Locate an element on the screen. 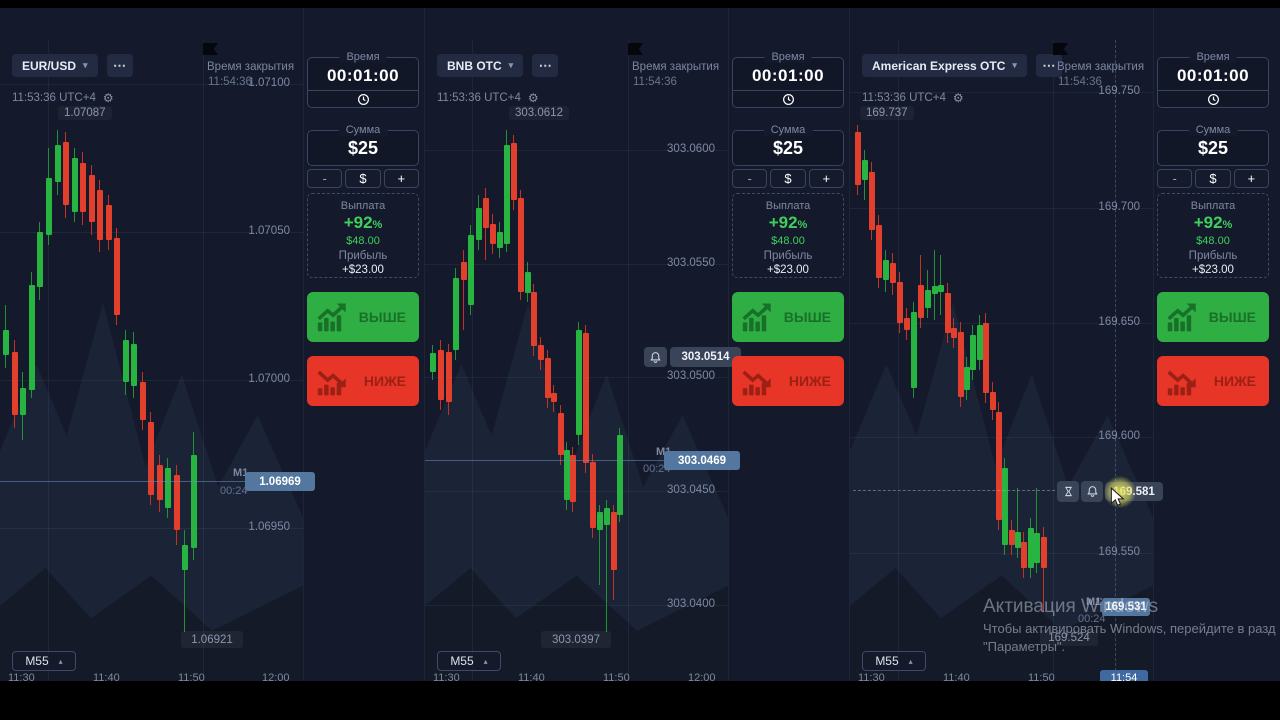  symbol-select: EUR/USD ▾ is located at coordinates (55, 65).